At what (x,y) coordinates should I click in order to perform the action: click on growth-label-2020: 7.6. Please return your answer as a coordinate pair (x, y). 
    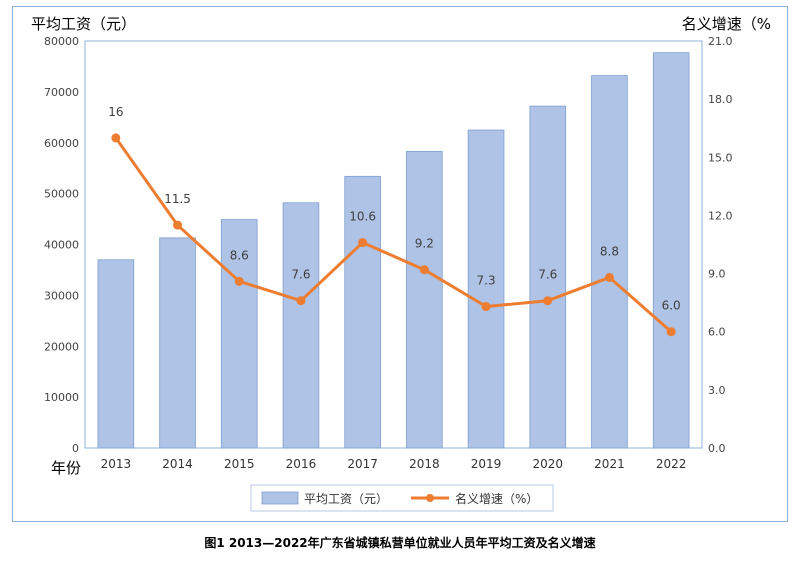
    Looking at the image, I should click on (547, 275).